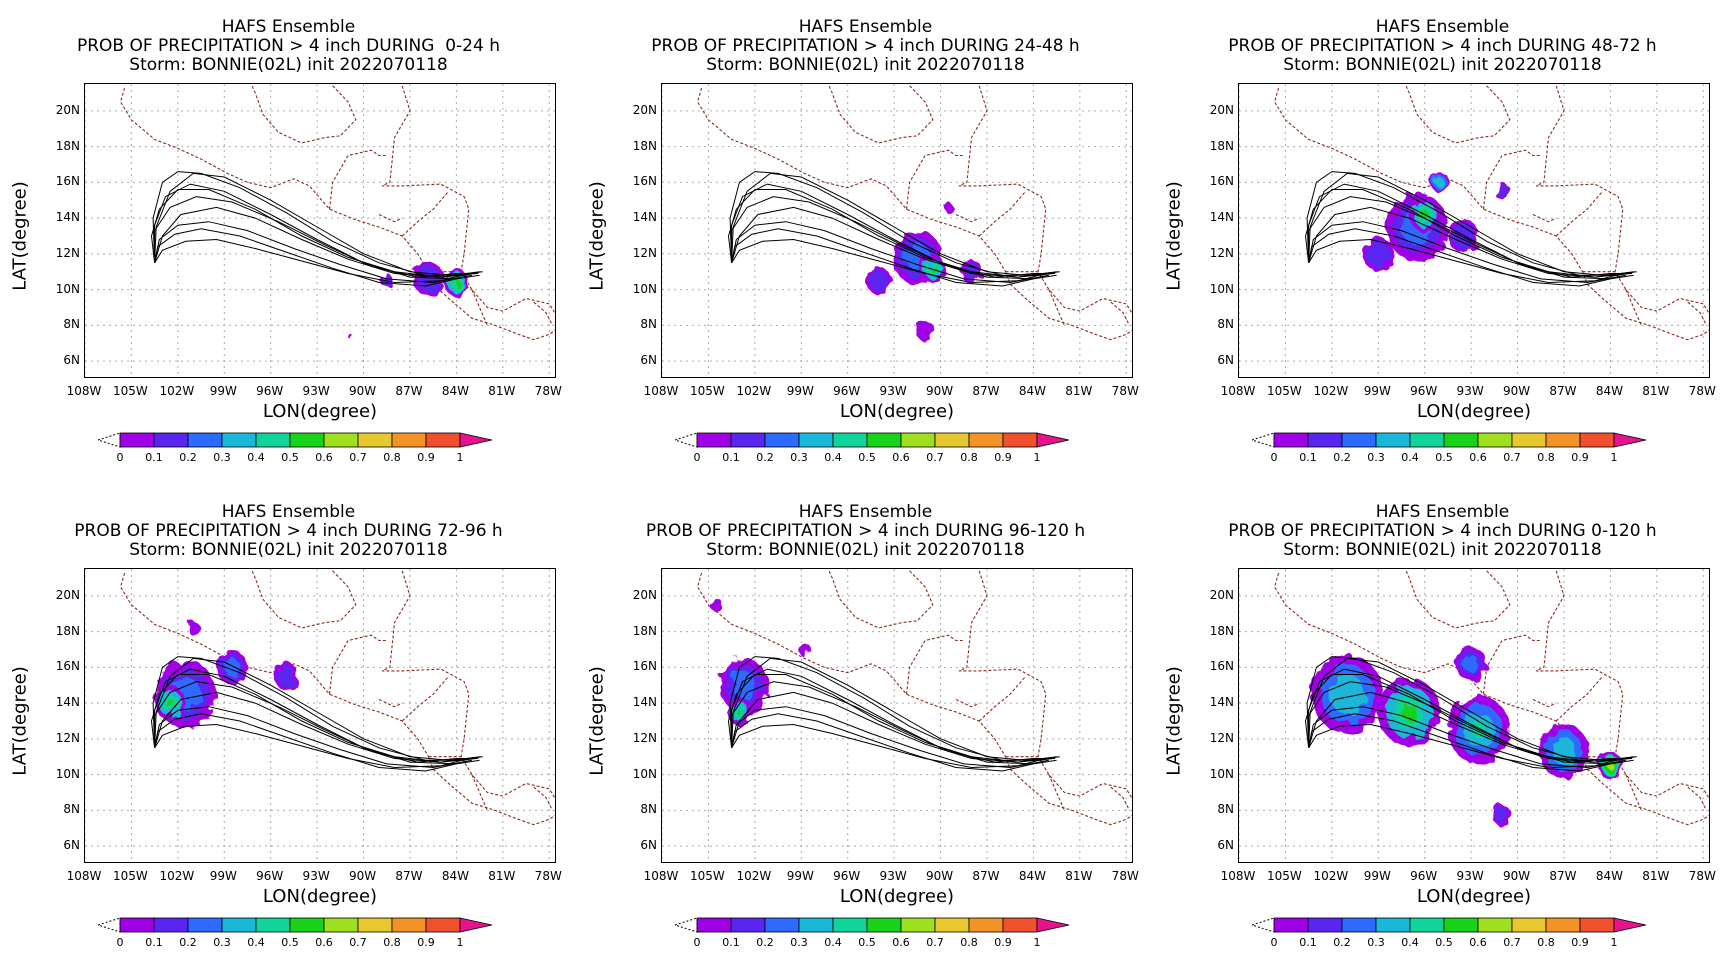  I want to click on x-tick-label: 102W, so click(754, 391).